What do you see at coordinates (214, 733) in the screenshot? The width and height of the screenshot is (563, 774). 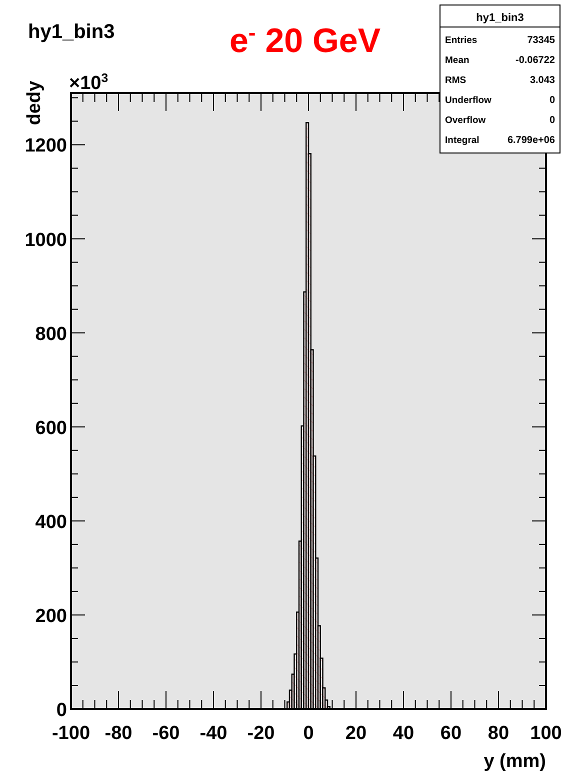 I see `x-tick-label: -40` at bounding box center [214, 733].